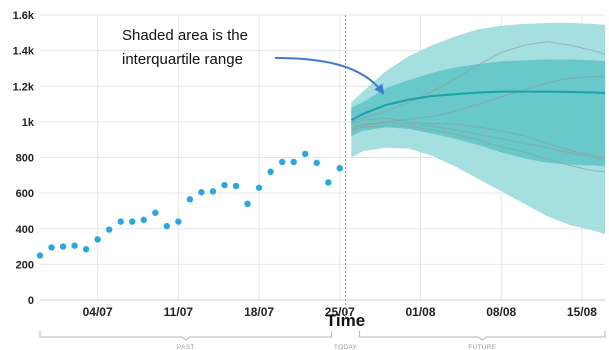 Image resolution: width=609 pixels, height=350 pixels. I want to click on x-tick-label: 08/08, so click(501, 312).